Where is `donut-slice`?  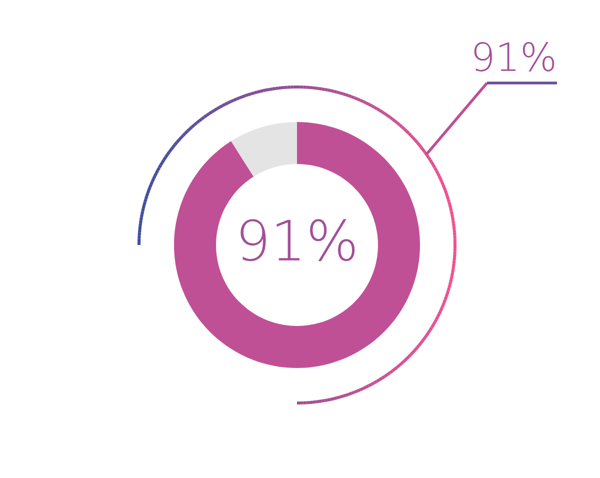 donut-slice is located at coordinates (264, 149).